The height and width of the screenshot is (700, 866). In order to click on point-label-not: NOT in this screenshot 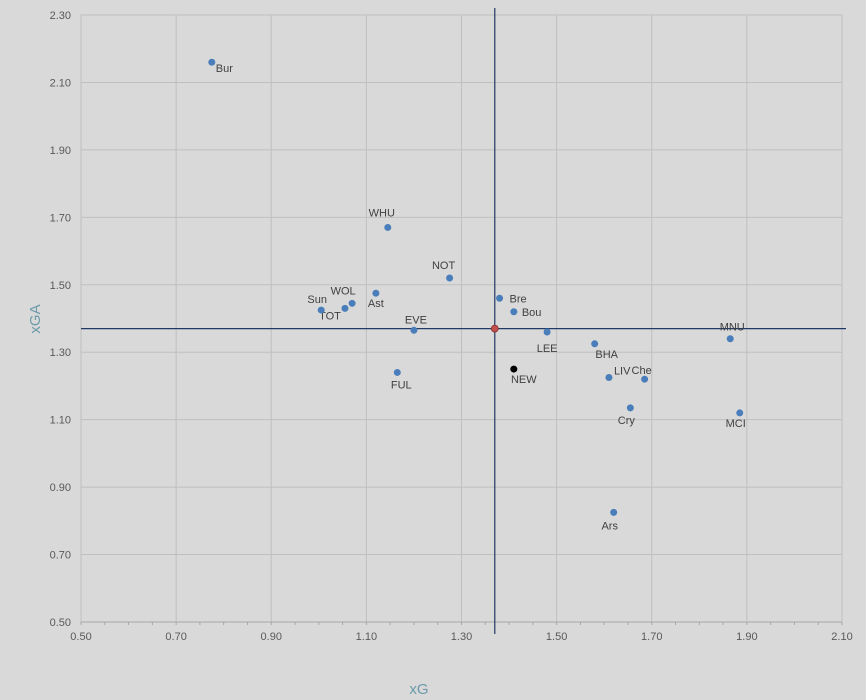, I will do `click(444, 266)`.